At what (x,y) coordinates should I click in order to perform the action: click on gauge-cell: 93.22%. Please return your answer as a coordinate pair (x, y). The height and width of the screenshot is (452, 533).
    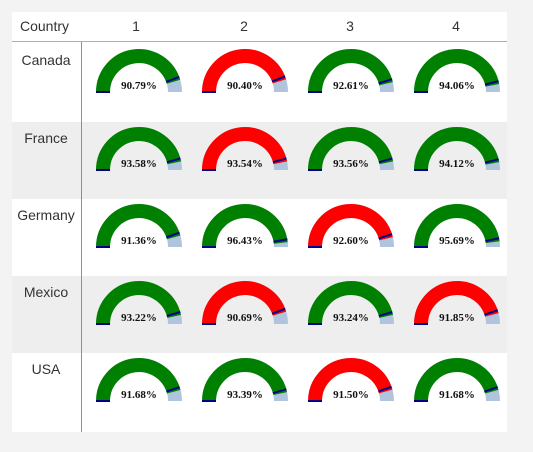
    Looking at the image, I should click on (139, 306).